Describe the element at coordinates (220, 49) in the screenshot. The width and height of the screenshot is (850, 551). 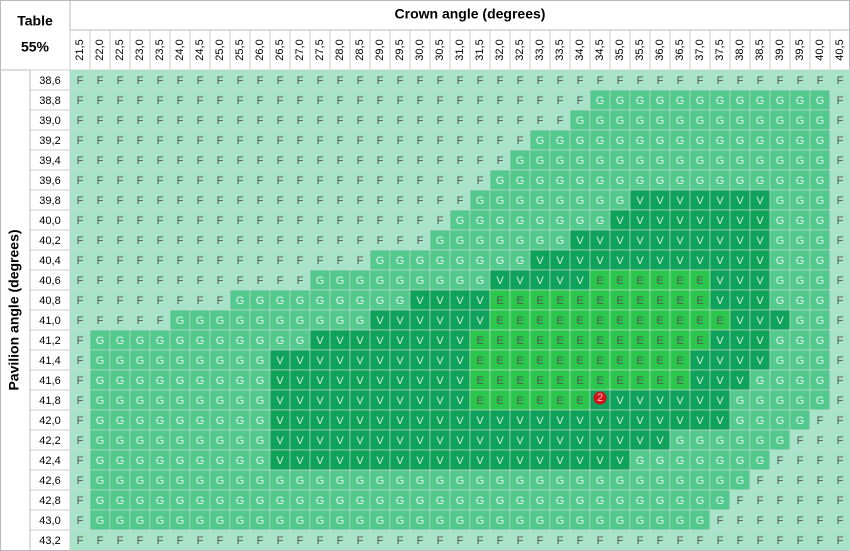
I see `column-label: 25,0` at that location.